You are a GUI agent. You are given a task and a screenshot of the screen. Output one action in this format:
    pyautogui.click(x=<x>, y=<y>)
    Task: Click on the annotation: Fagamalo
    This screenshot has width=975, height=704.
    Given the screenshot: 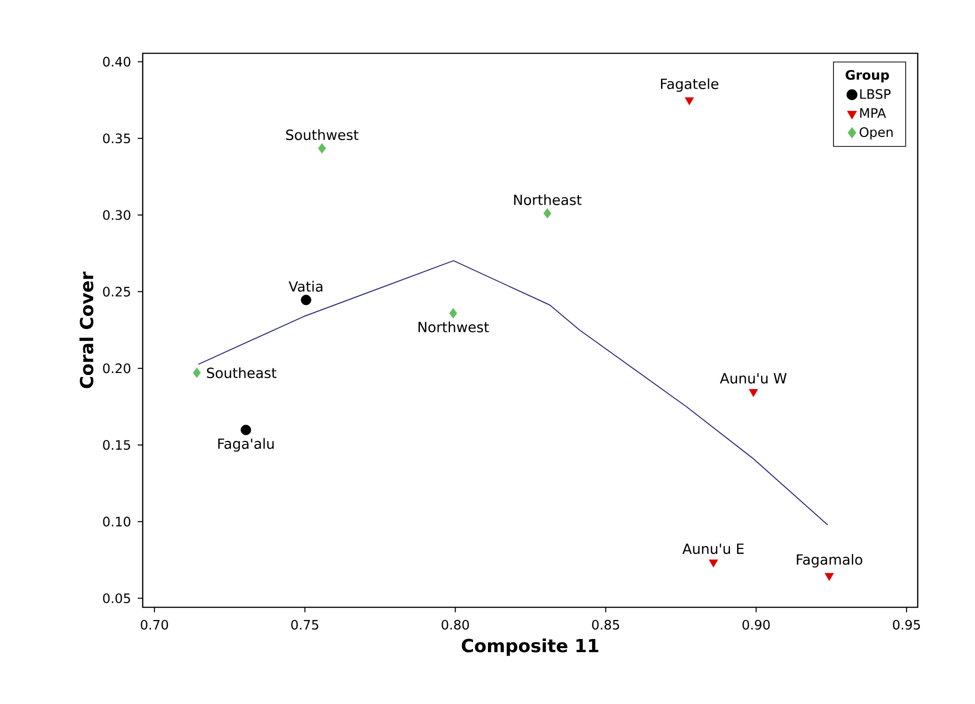 What is the action you would take?
    pyautogui.click(x=829, y=561)
    